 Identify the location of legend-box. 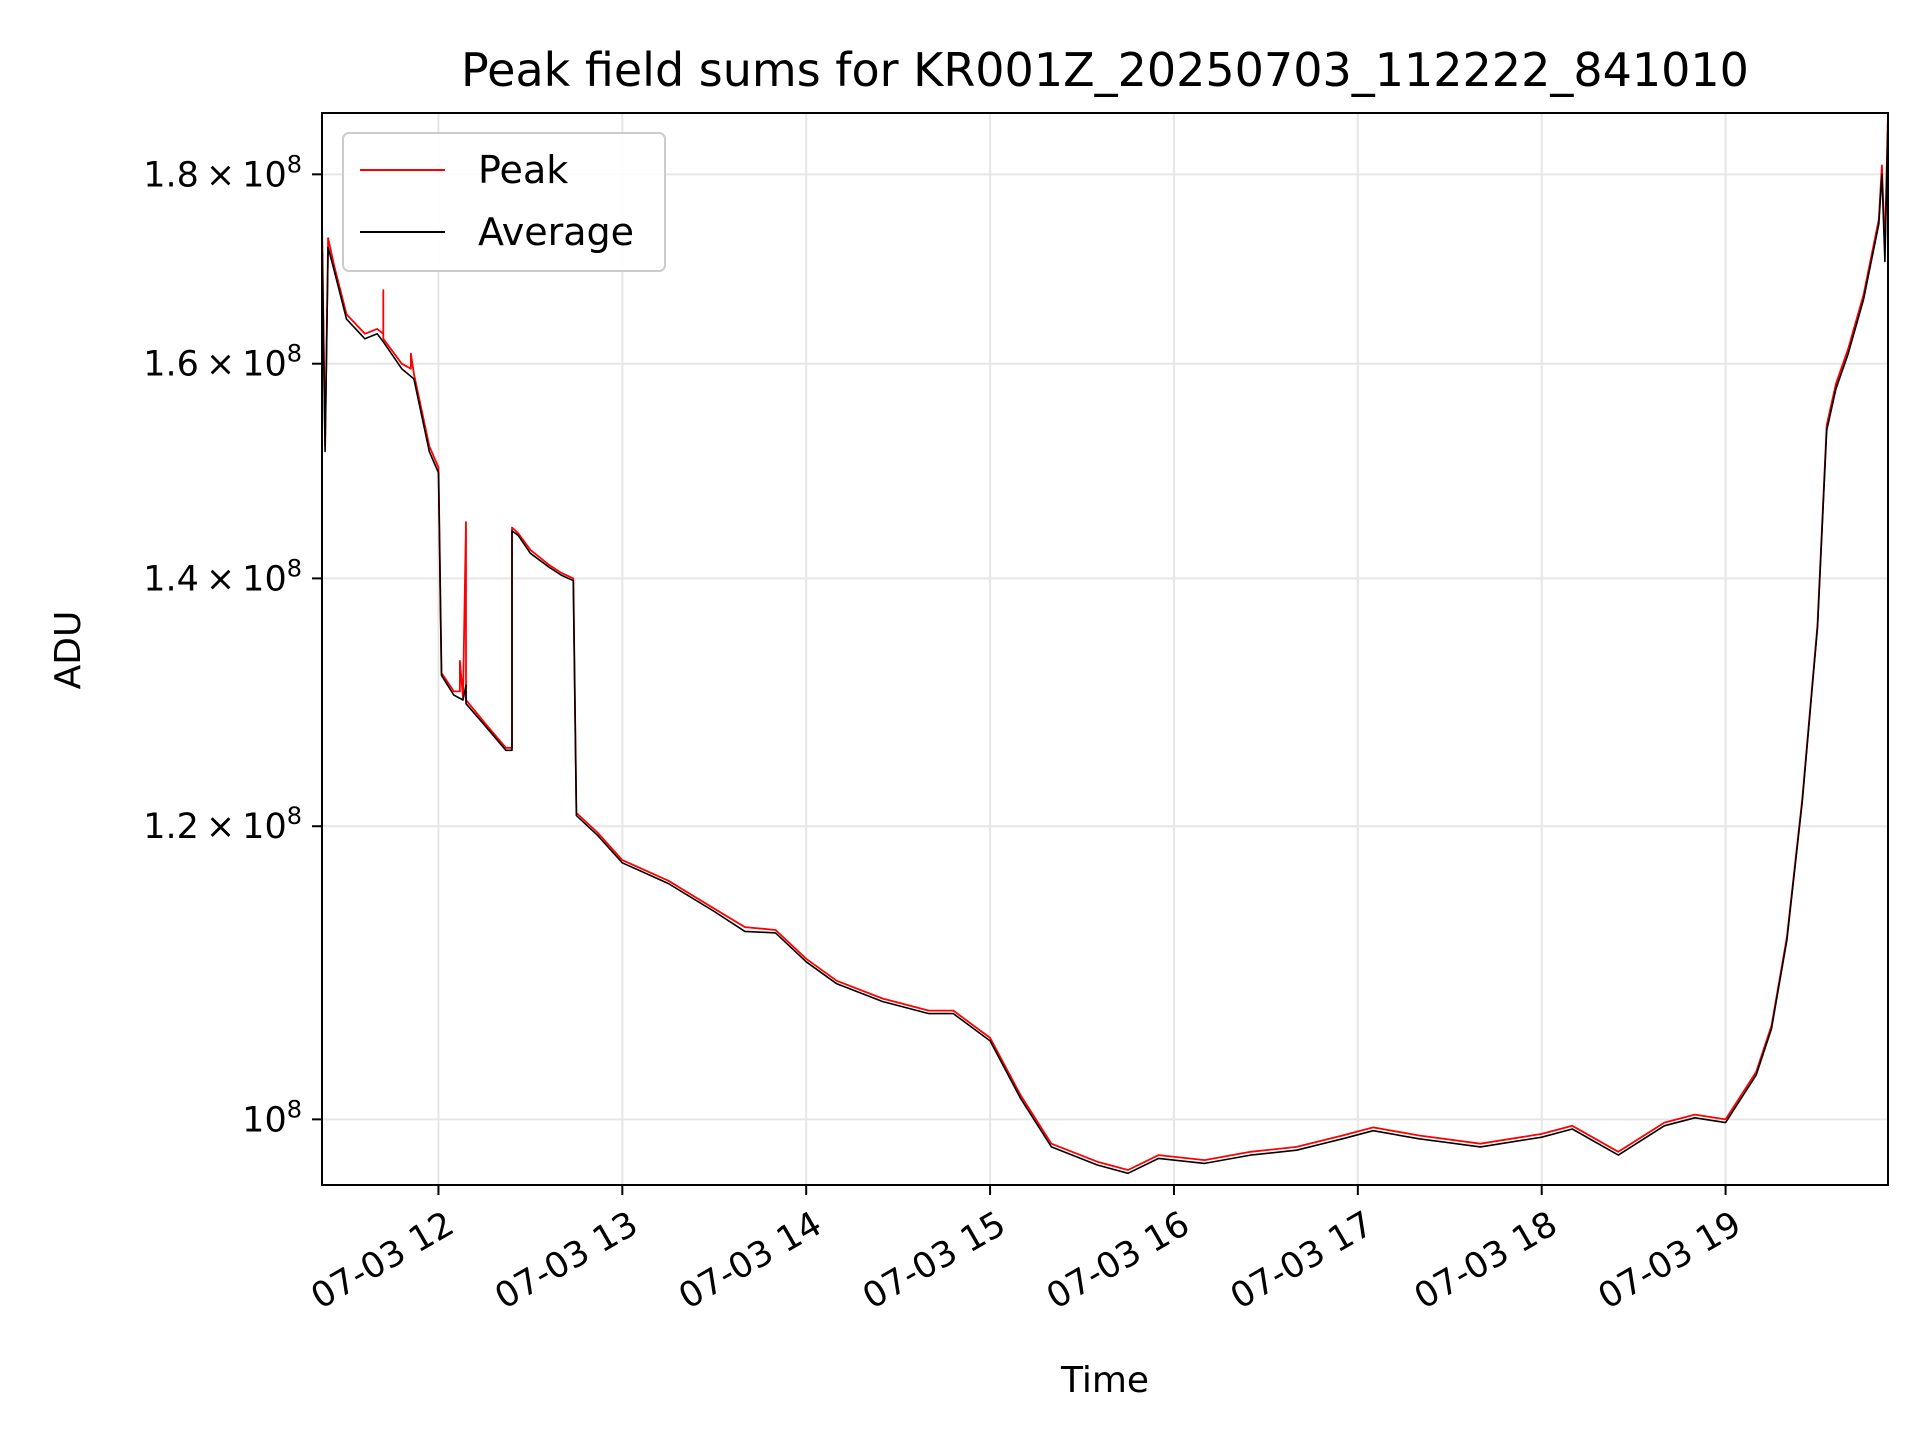
(504, 202).